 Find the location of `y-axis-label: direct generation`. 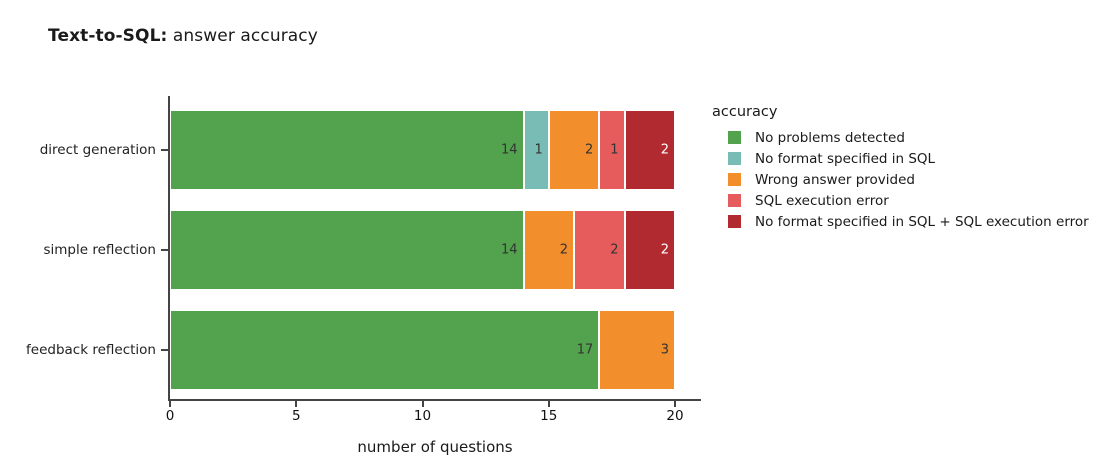

y-axis-label: direct generation is located at coordinates (97, 150).